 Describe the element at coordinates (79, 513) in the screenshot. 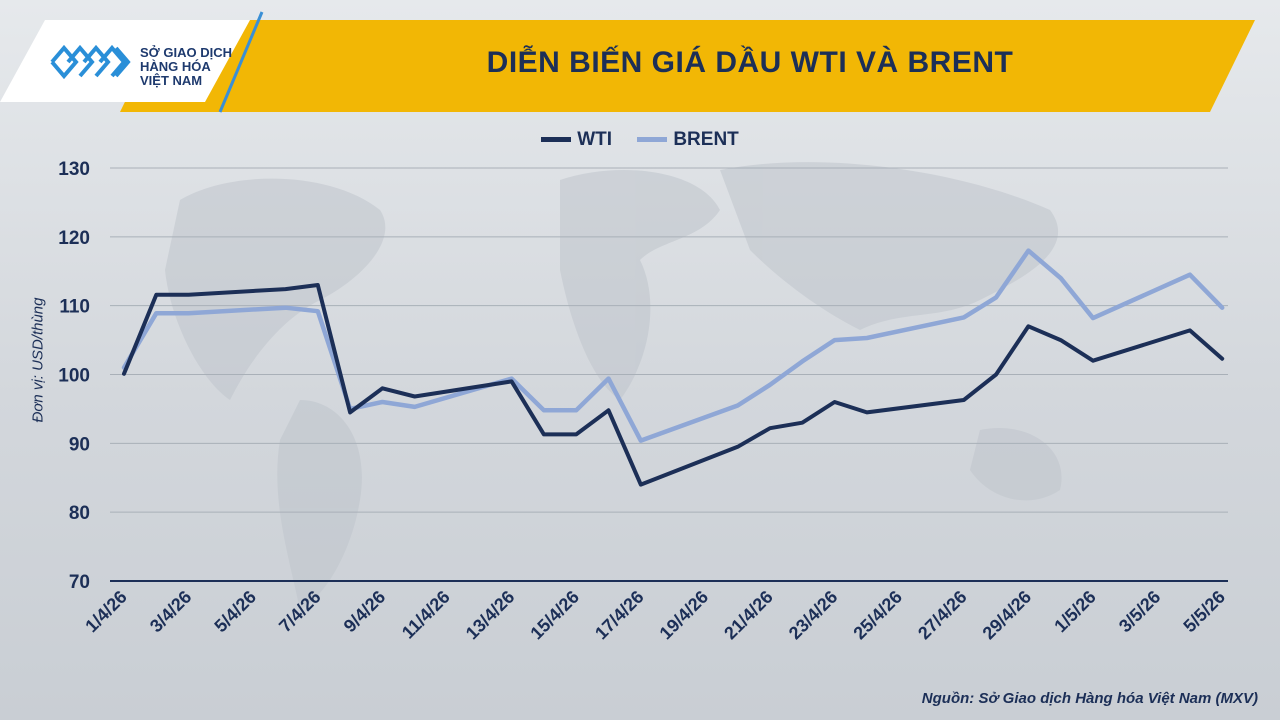

I see `y-tick-label: 80` at that location.